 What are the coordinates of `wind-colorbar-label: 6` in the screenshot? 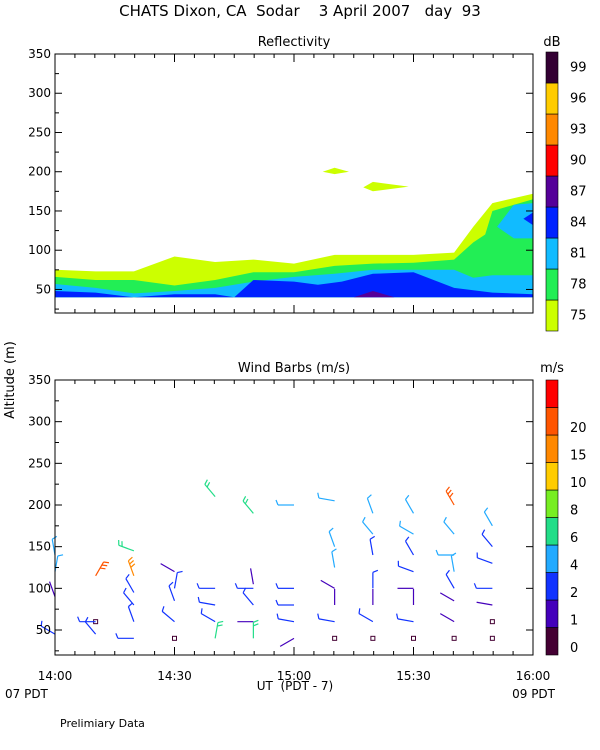 It's located at (574, 538).